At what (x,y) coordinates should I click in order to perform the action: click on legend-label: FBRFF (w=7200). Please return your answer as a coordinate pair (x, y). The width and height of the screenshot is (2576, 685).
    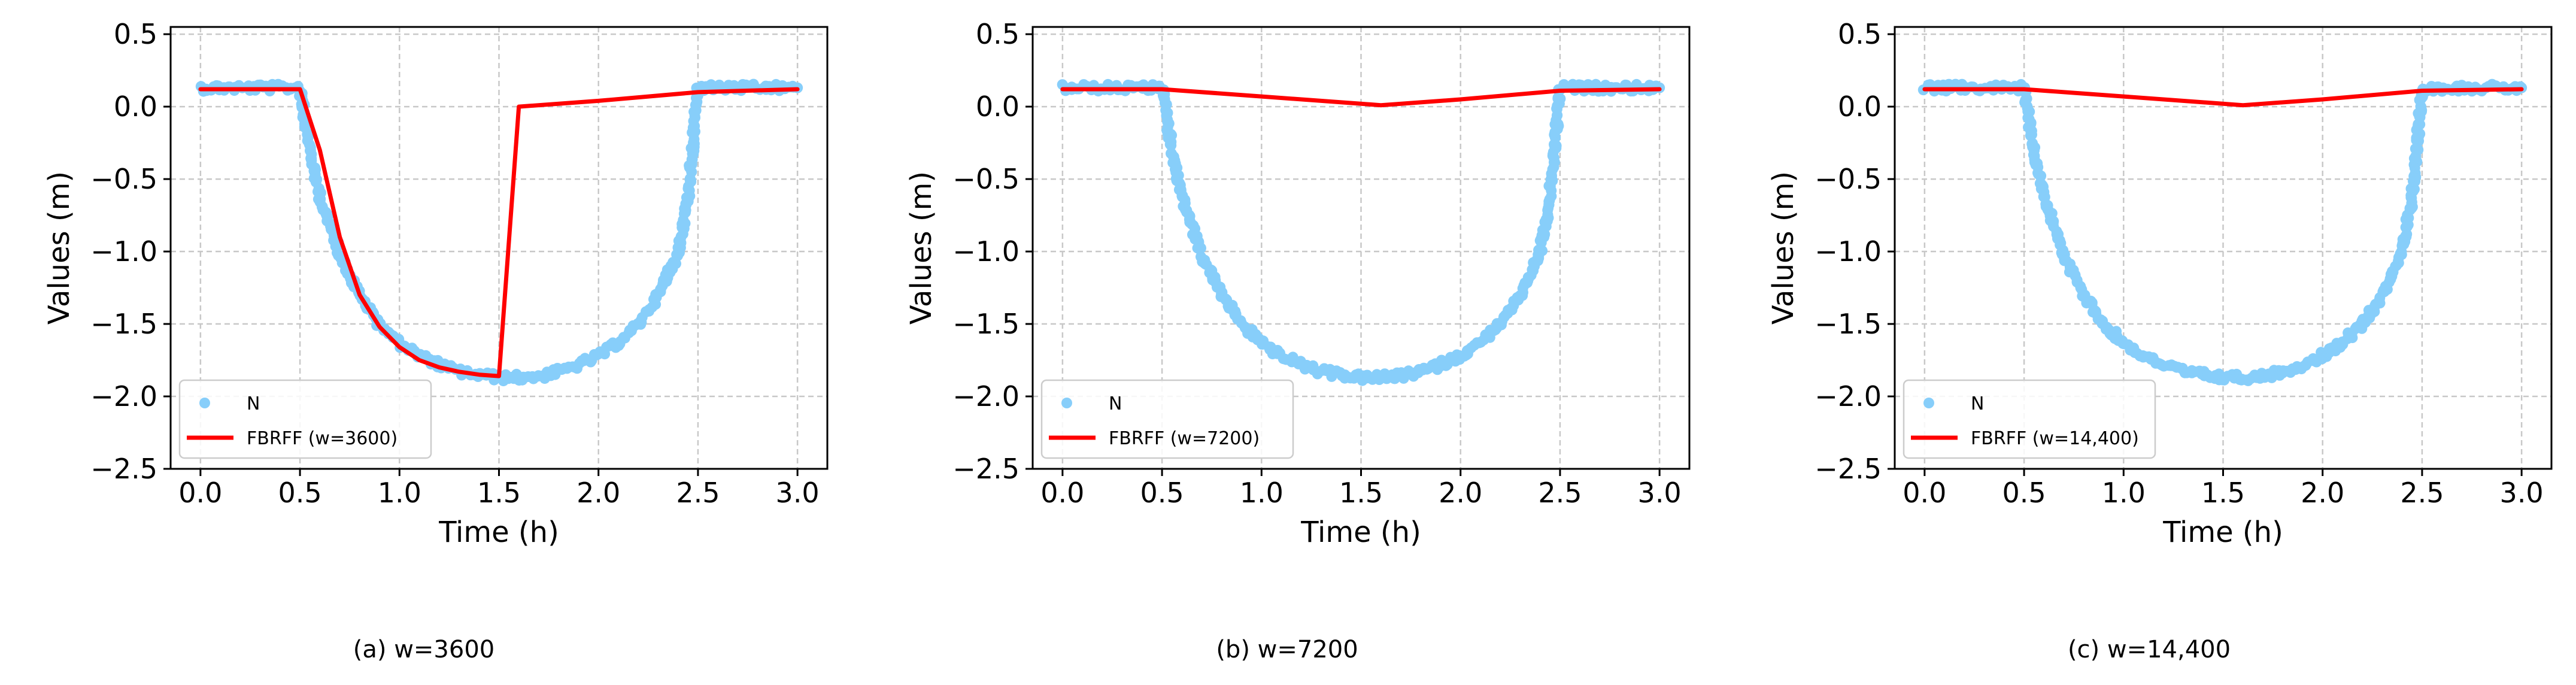
    Looking at the image, I should click on (1184, 438).